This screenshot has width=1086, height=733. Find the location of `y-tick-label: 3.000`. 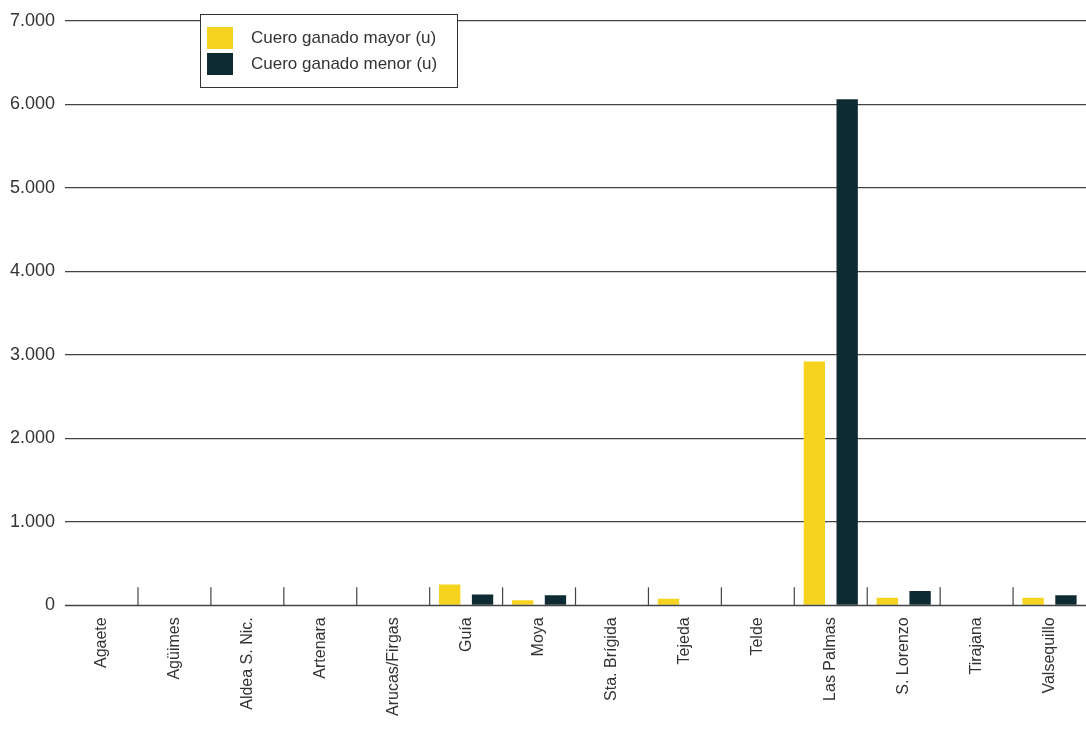

y-tick-label: 3.000 is located at coordinates (33, 353).